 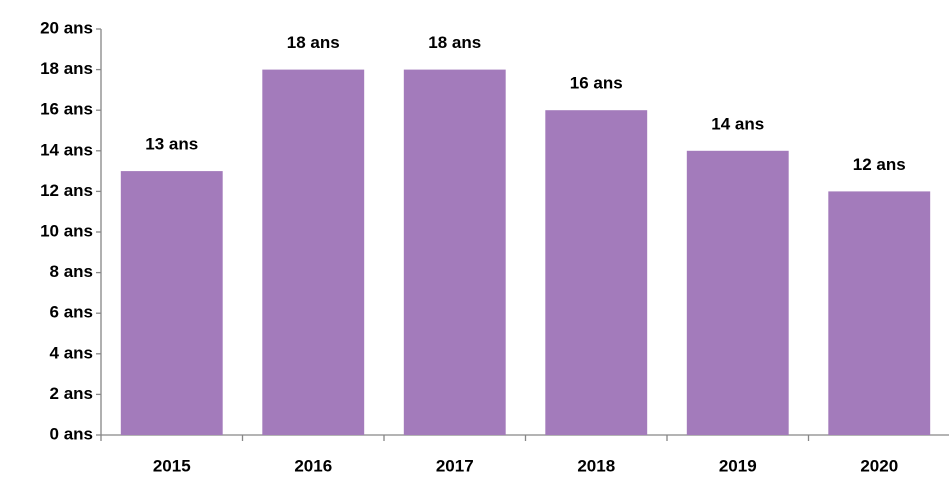 I want to click on y-tick-label: 4 ans, so click(x=71, y=352).